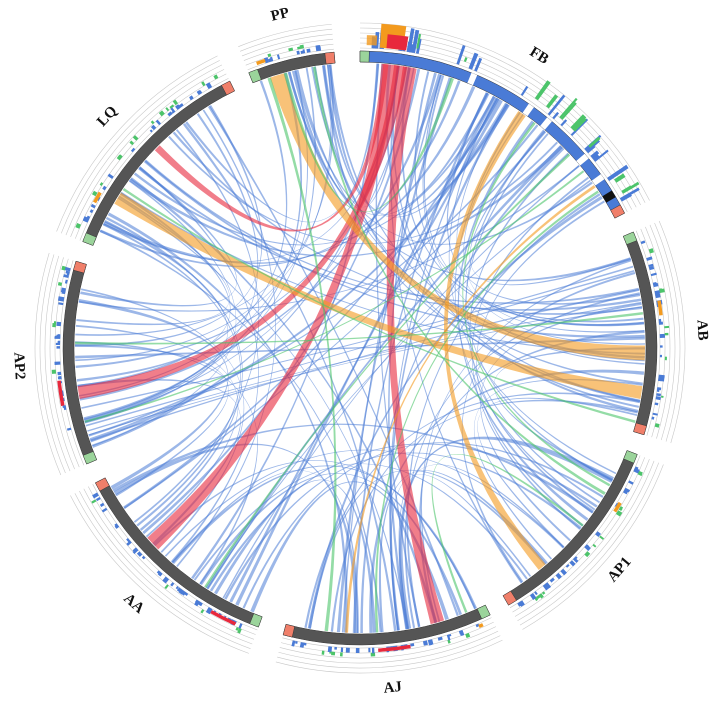 The height and width of the screenshot is (701, 709). I want to click on track-peak-red, so click(397, 42).